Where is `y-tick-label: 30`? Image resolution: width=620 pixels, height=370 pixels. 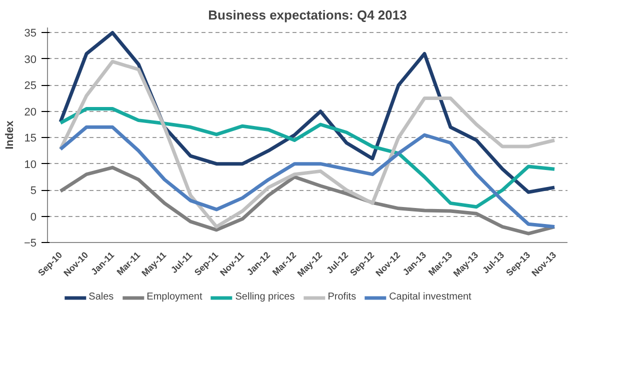 y-tick-label: 30 is located at coordinates (30, 60).